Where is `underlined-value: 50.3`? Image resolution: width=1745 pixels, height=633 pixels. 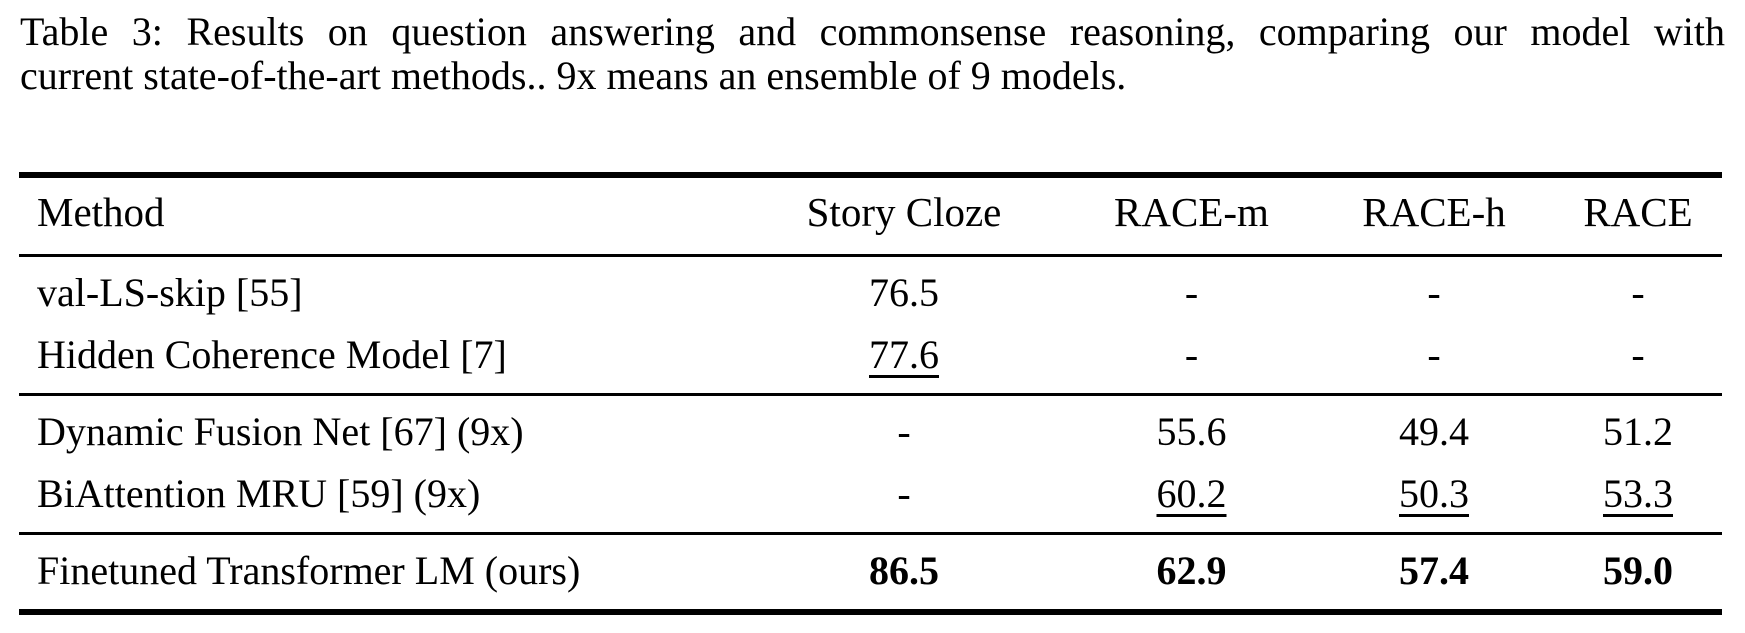 underlined-value: 50.3 is located at coordinates (1434, 493).